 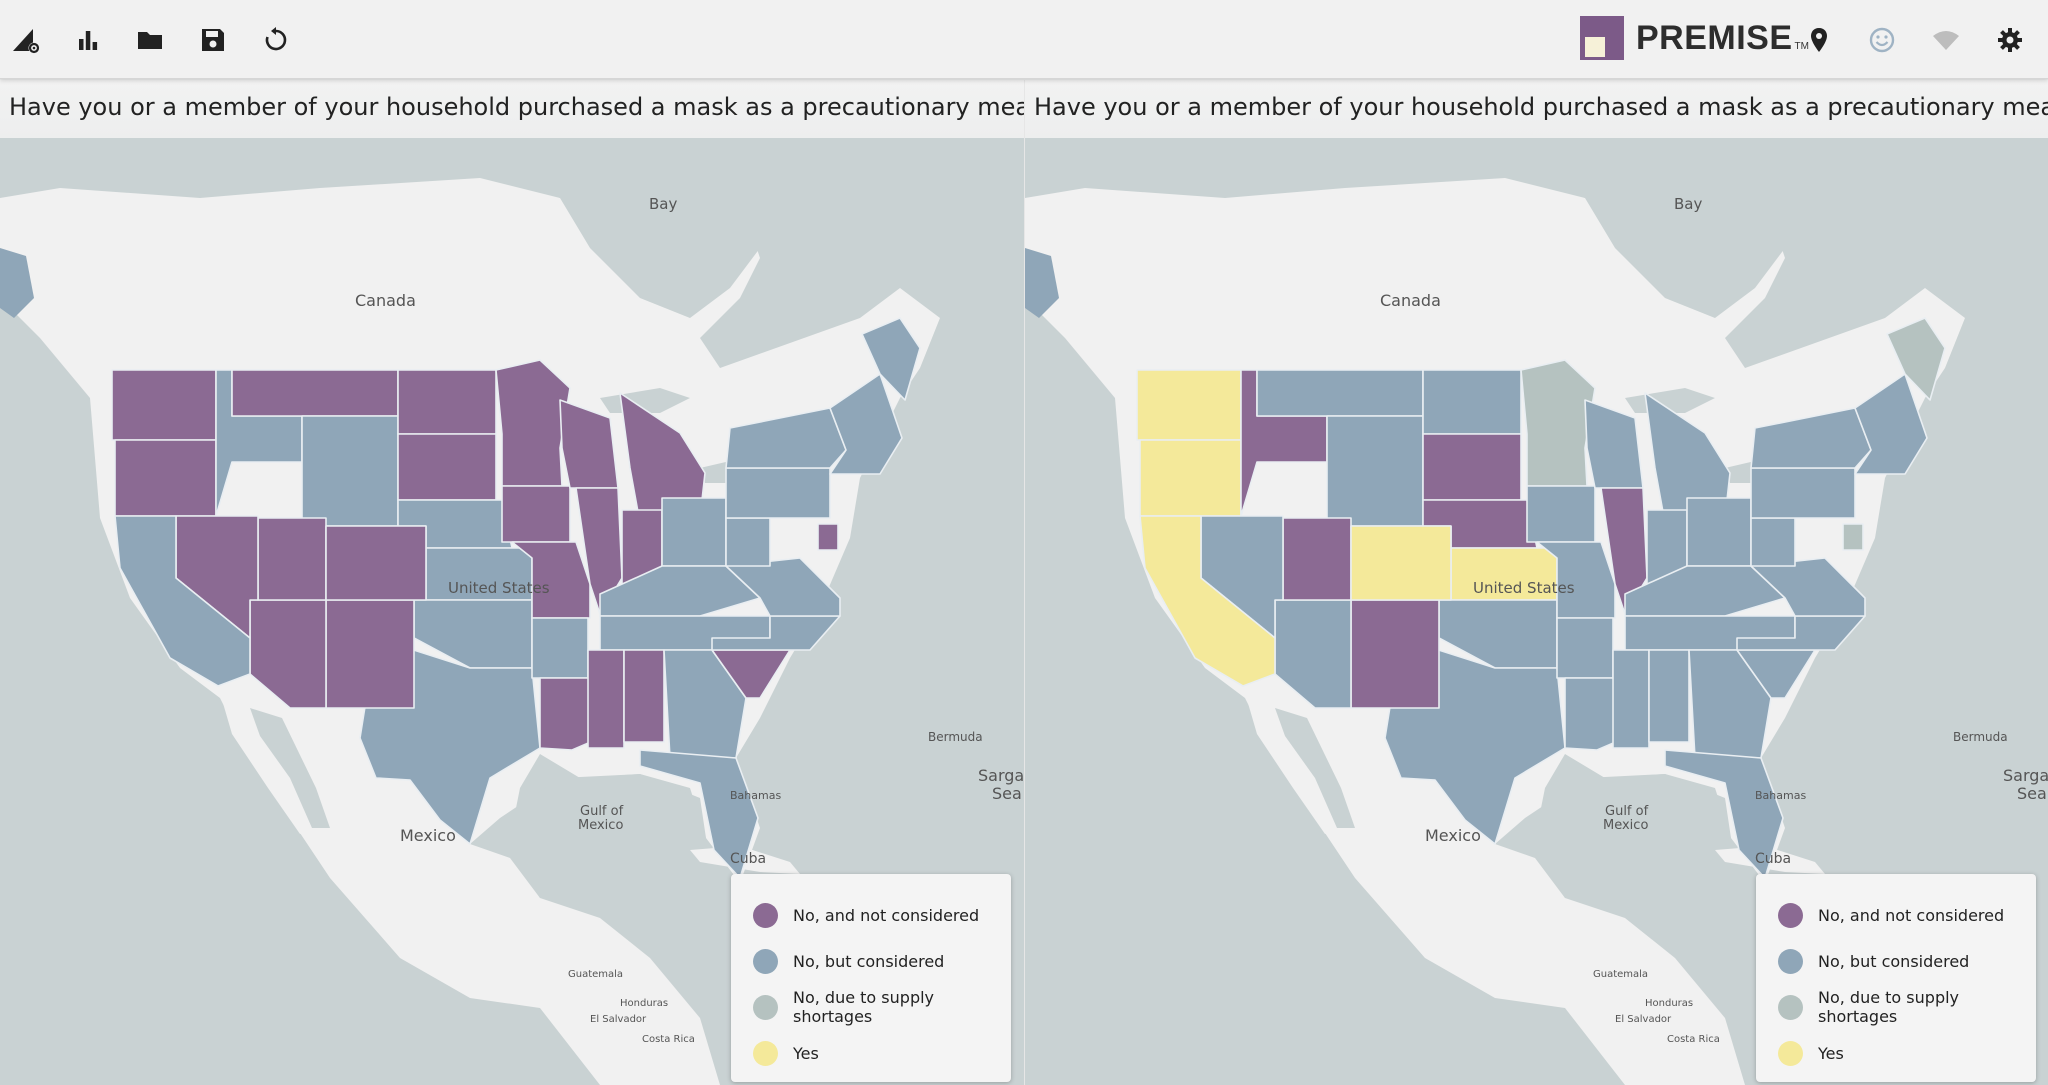 I want to click on location-pin-icon, so click(x=1819, y=40).